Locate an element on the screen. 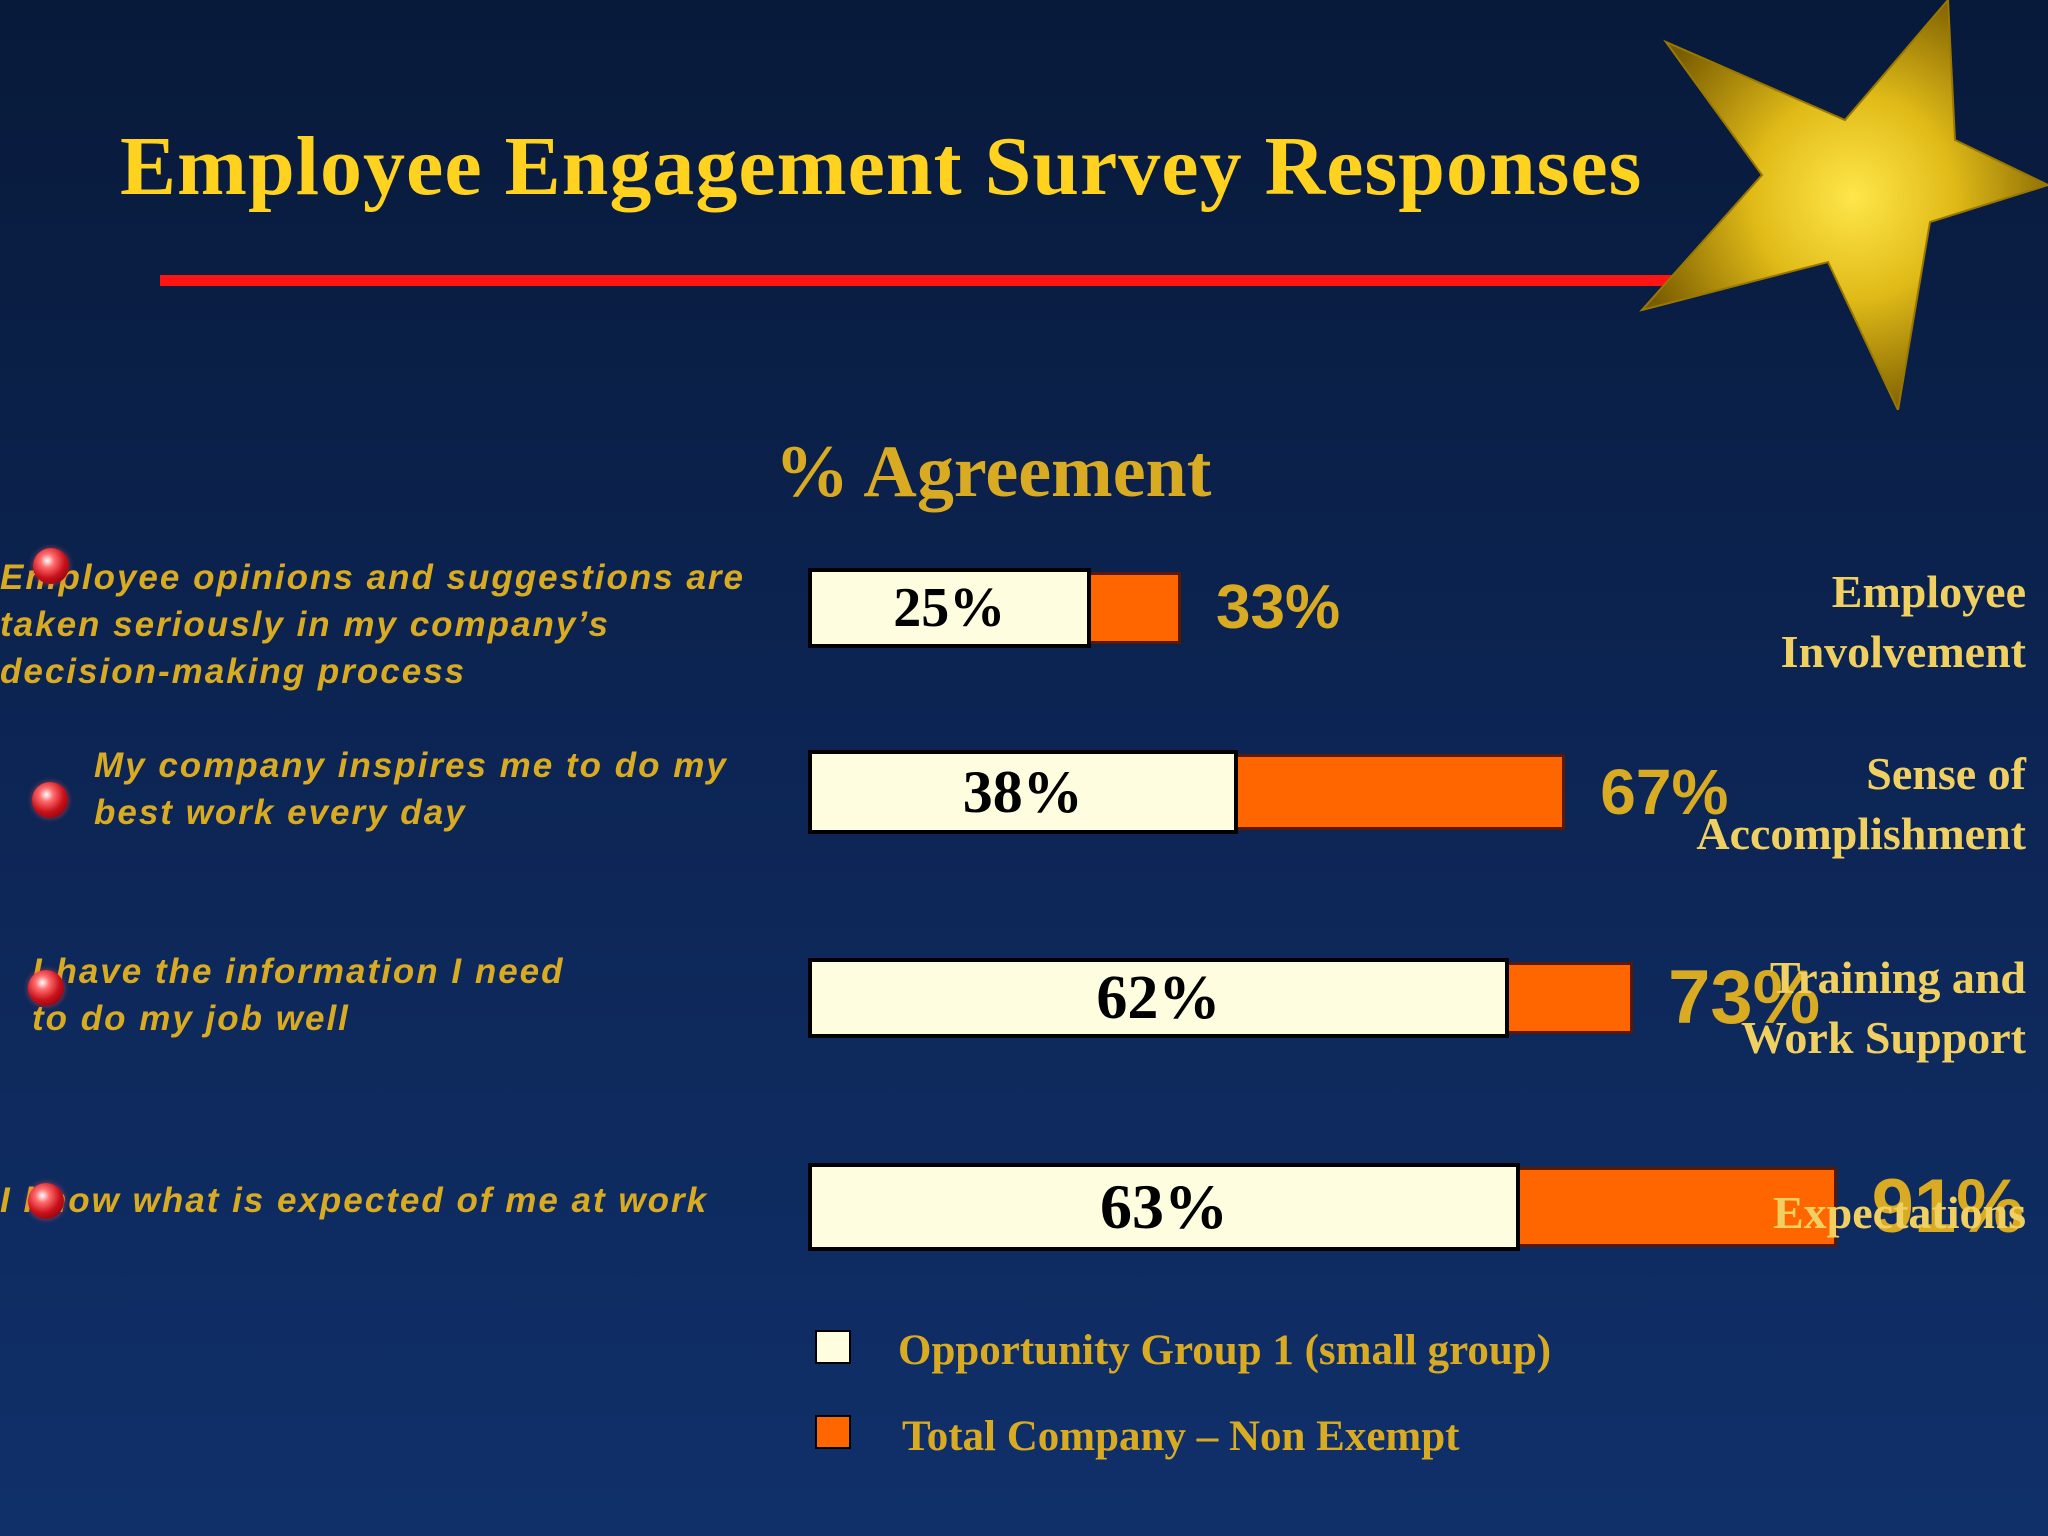 The height and width of the screenshot is (1536, 2048). legend-label-total: Total Company – Non Exempt is located at coordinates (1181, 1436).